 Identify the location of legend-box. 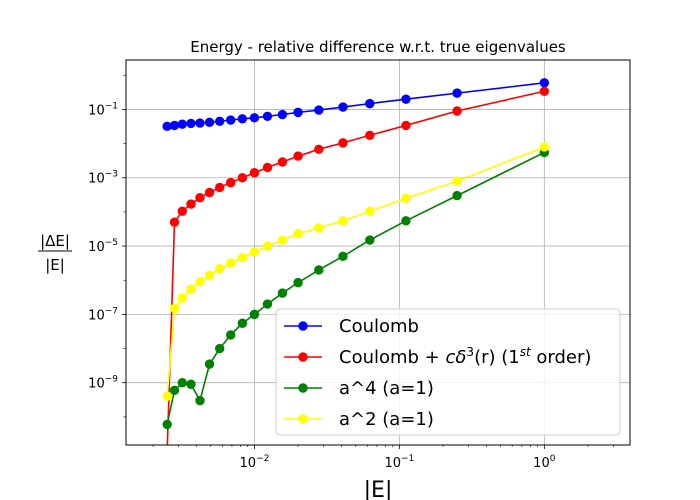
(448, 372).